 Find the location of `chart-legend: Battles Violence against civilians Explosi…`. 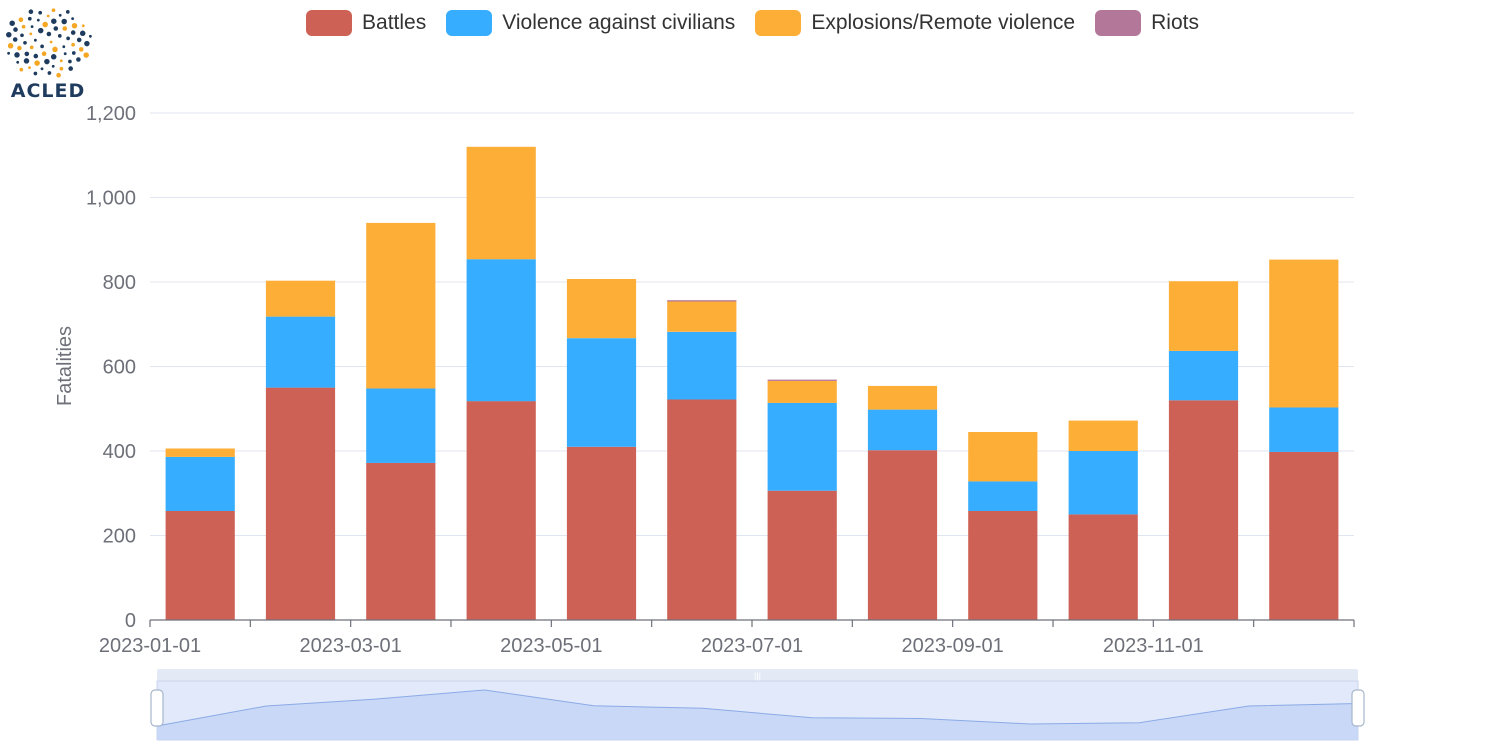

chart-legend: Battles Violence against civilians Explosi… is located at coordinates (752, 23).